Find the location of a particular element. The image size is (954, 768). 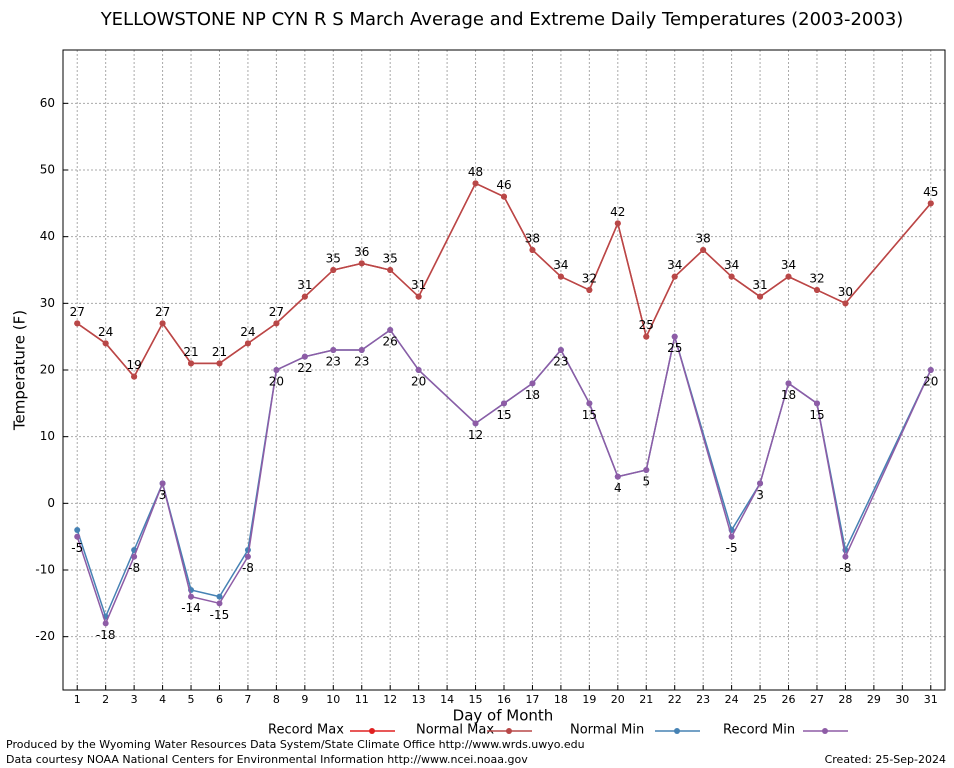

x-tick-label: 31 is located at coordinates (931, 699).